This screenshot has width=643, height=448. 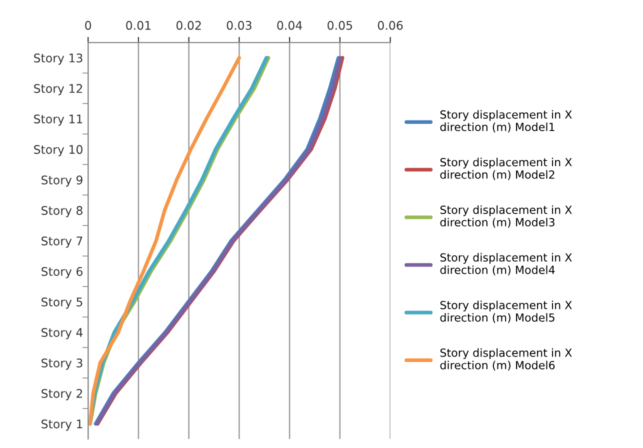 I want to click on legend-label: Story displacement in X direction (m) Model6, so click(x=506, y=359).